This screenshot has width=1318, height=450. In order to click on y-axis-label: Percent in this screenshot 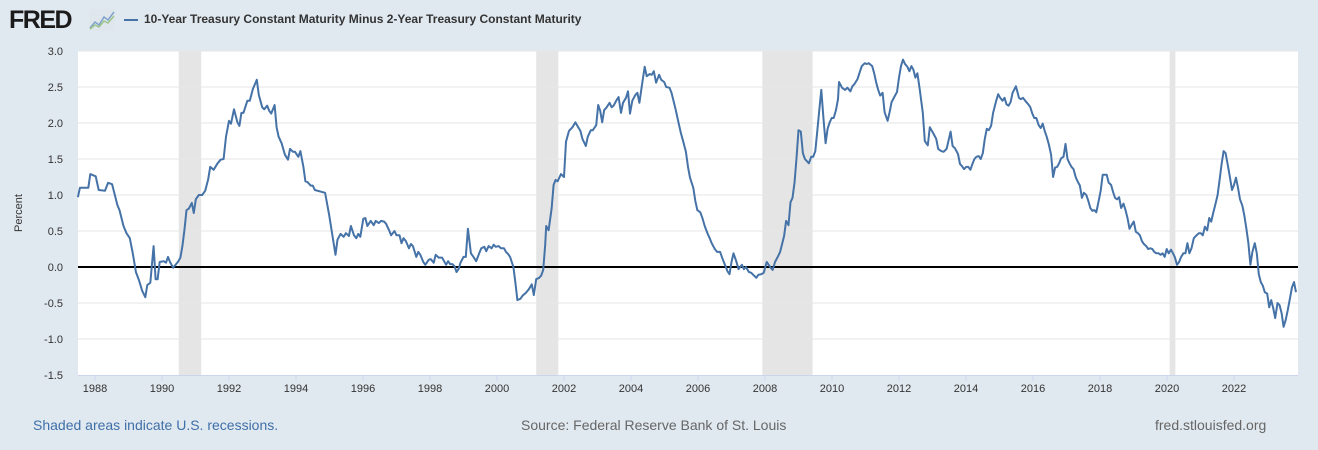, I will do `click(19, 213)`.